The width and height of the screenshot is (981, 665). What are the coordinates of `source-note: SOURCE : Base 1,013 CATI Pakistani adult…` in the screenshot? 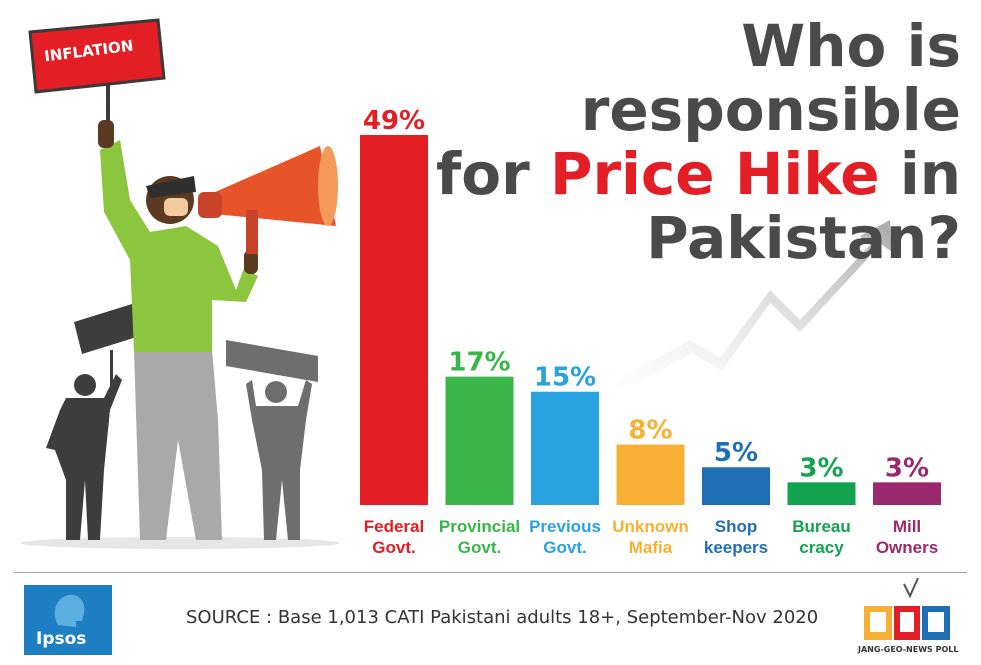 It's located at (502, 617).